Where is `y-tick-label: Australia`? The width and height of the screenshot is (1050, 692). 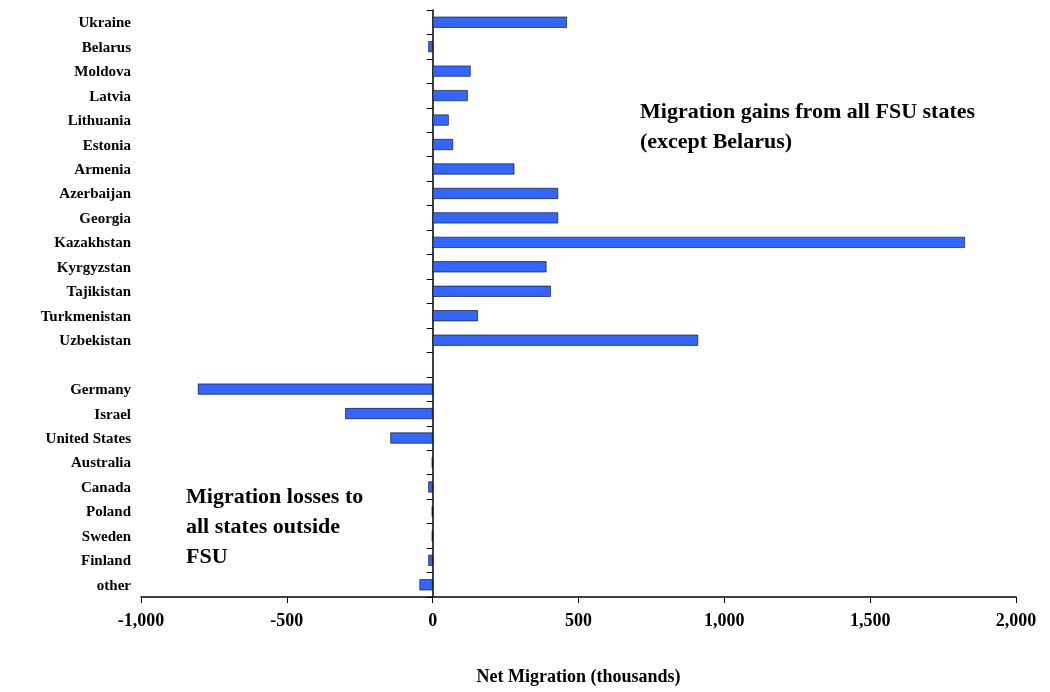
y-tick-label: Australia is located at coordinates (101, 462).